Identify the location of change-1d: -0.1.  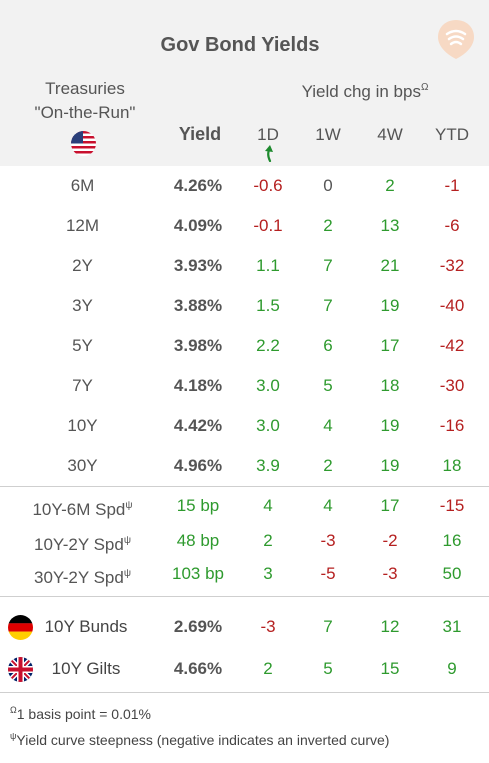
(268, 225).